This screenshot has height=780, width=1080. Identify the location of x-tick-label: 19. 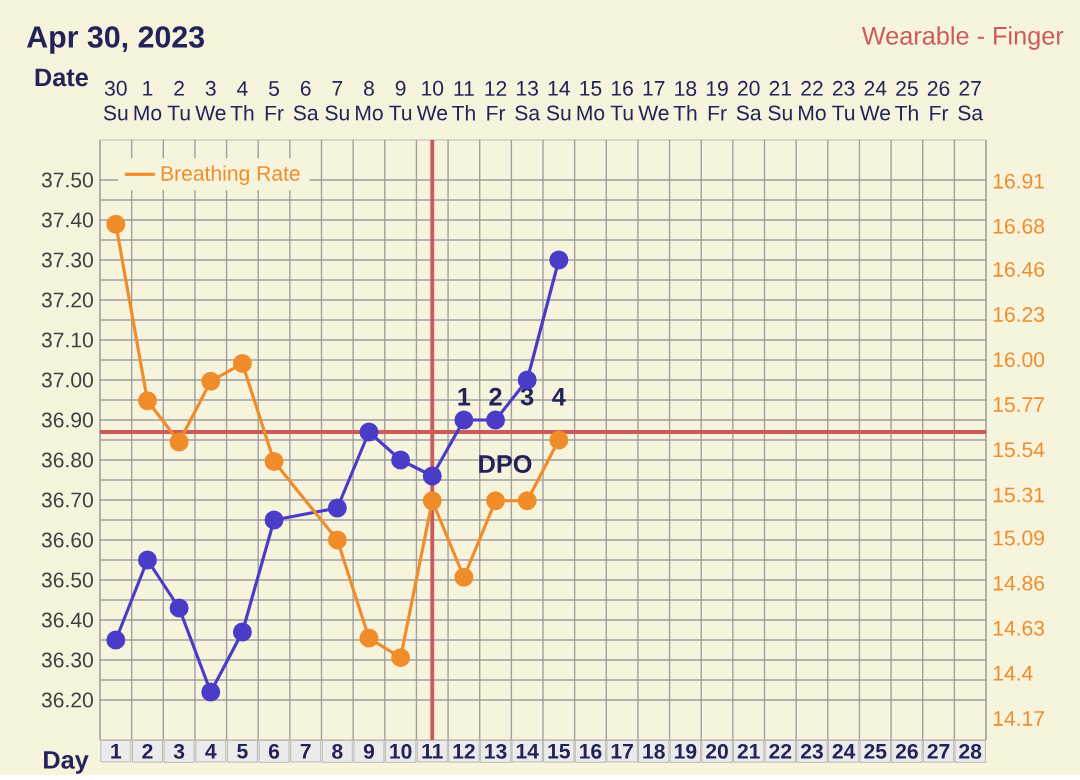
(685, 751).